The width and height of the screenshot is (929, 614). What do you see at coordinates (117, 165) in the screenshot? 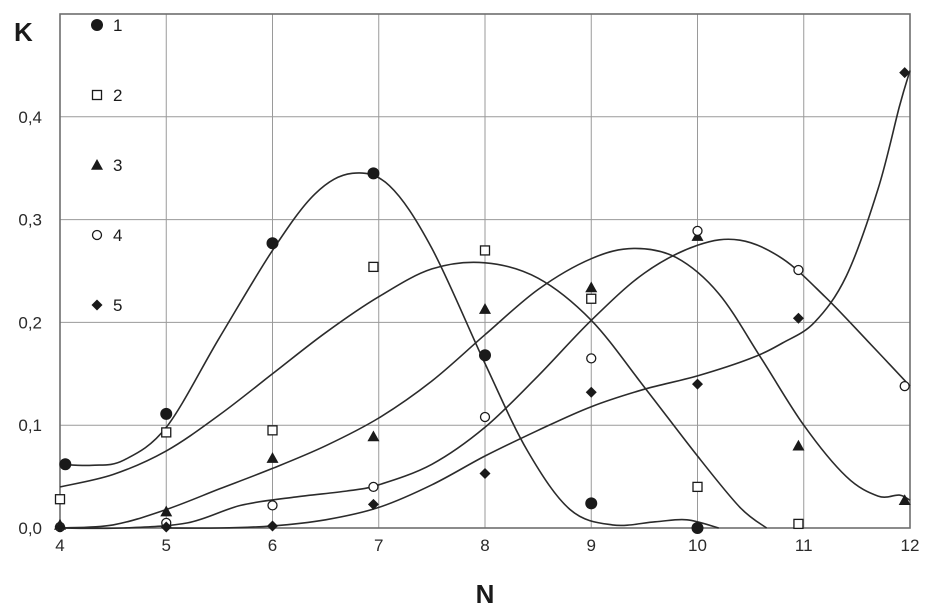
I see `legend-label-3: 3` at bounding box center [117, 165].